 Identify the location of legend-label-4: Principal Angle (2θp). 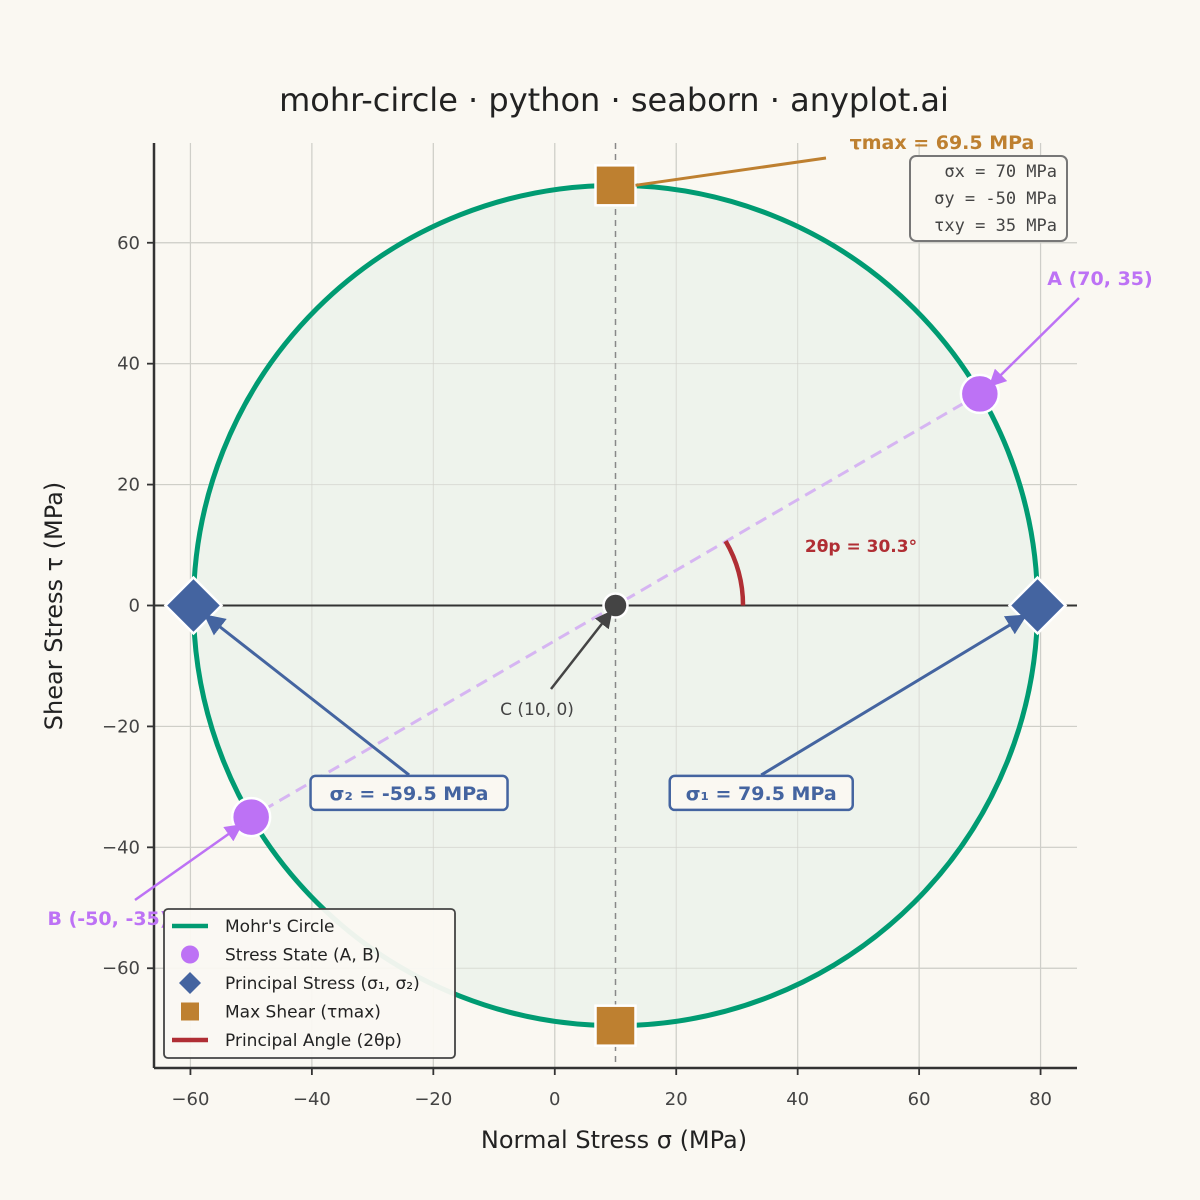
(313, 1041).